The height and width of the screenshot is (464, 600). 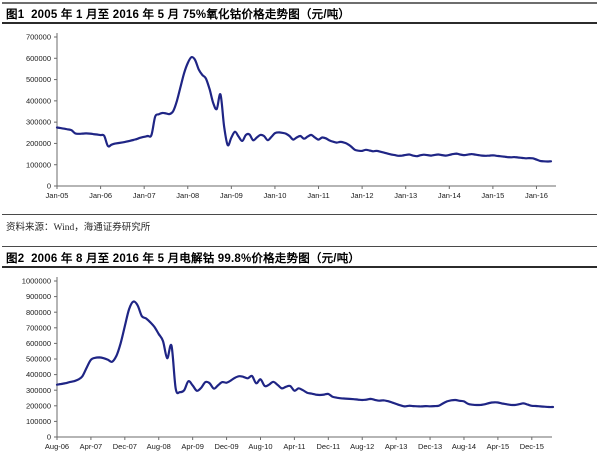 What do you see at coordinates (187, 195) in the screenshot?
I see `x-tick-label: Jan-08` at bounding box center [187, 195].